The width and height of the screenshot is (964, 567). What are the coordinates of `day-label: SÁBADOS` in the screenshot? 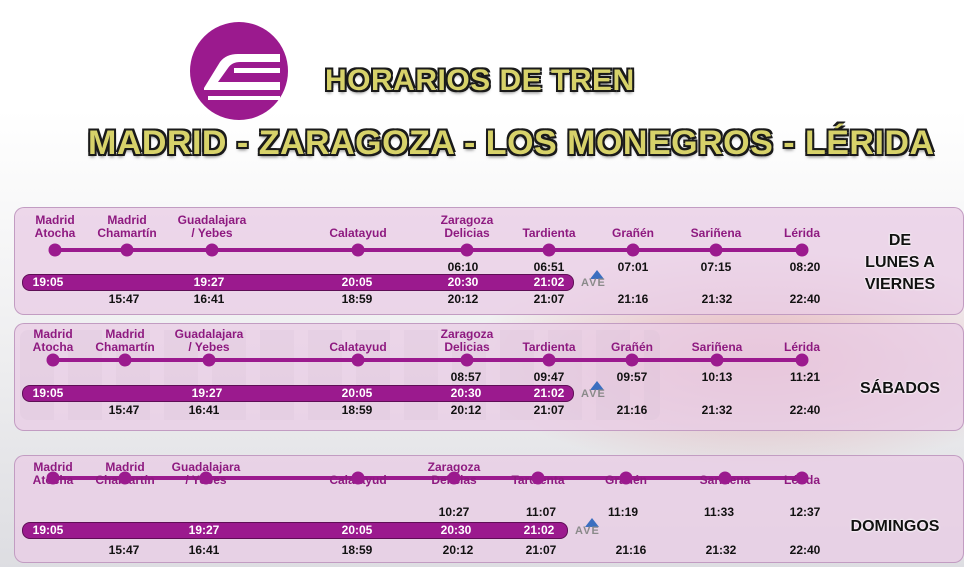 It's located at (900, 389).